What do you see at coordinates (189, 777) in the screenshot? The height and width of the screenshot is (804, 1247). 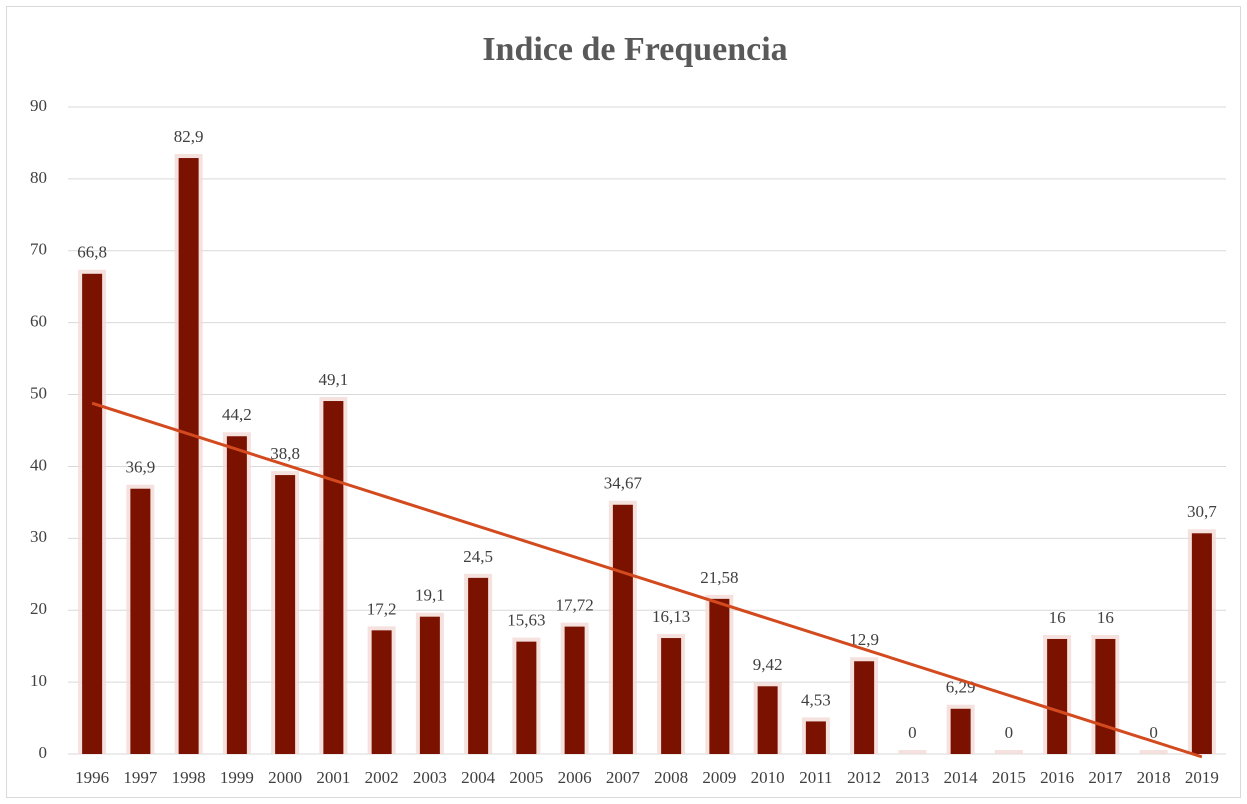 I see `x-tick-label: 1998` at bounding box center [189, 777].